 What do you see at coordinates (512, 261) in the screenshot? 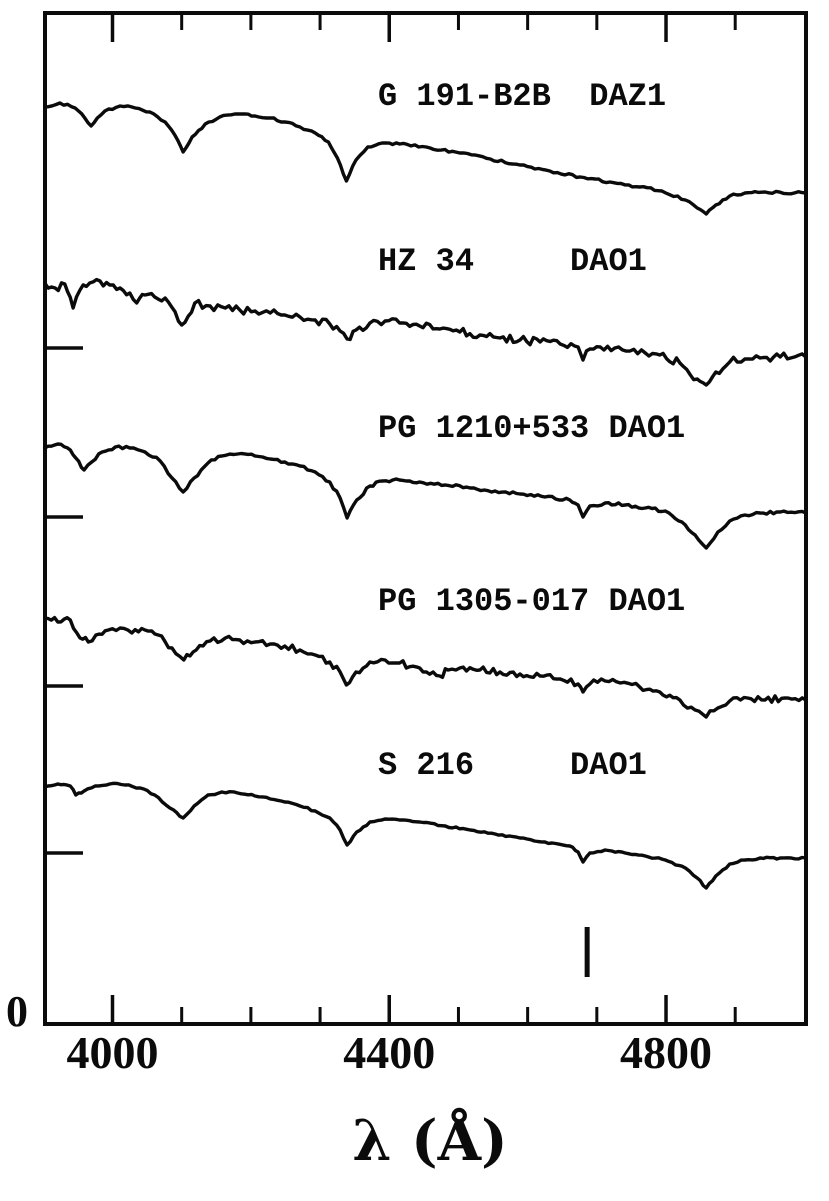
I see `star-label-hz-34: HZ 34 DAO1` at bounding box center [512, 261].